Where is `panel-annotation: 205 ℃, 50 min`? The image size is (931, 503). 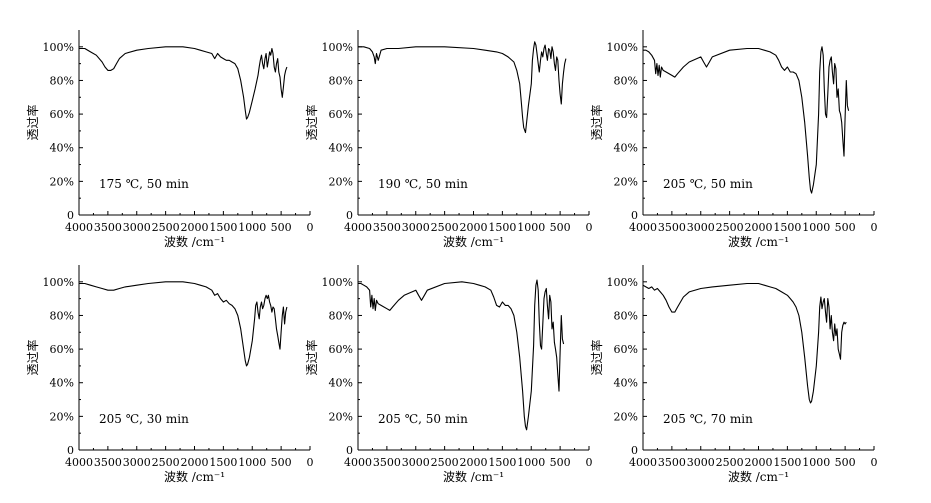 panel-annotation: 205 ℃, 50 min is located at coordinates (423, 419).